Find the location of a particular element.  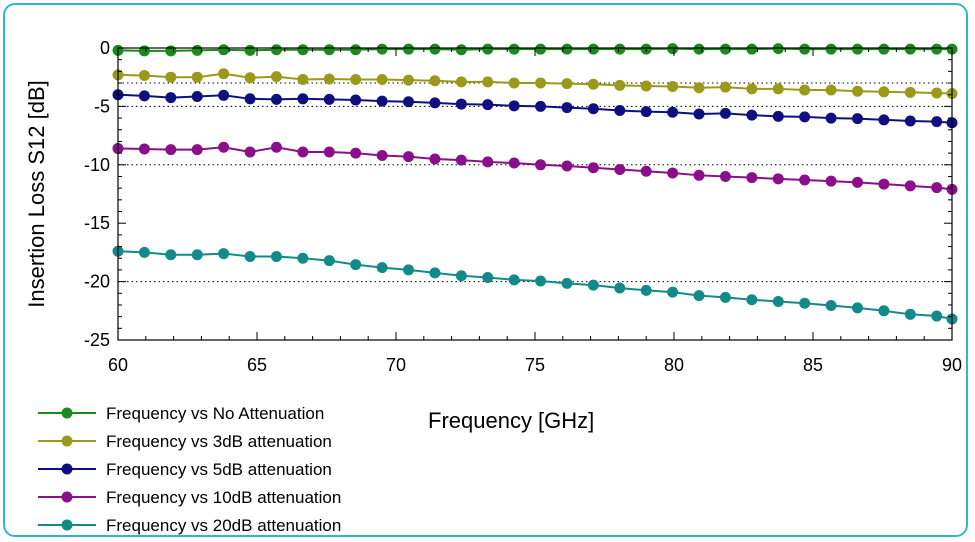

x-tick-label: 75 is located at coordinates (535, 365).